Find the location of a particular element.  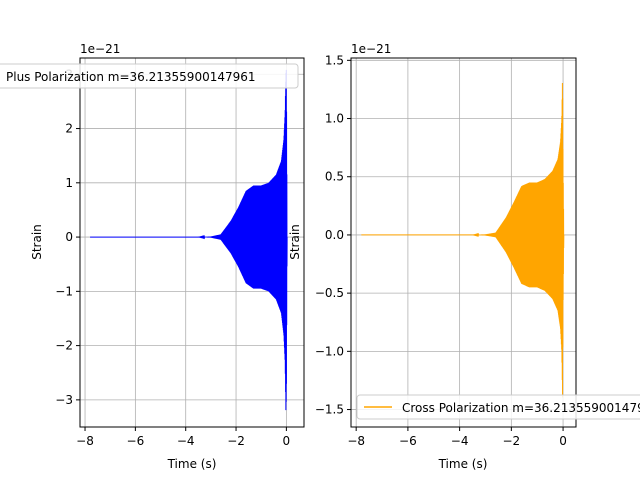

cross-y-tick-label: 1.5 is located at coordinates (334, 60).